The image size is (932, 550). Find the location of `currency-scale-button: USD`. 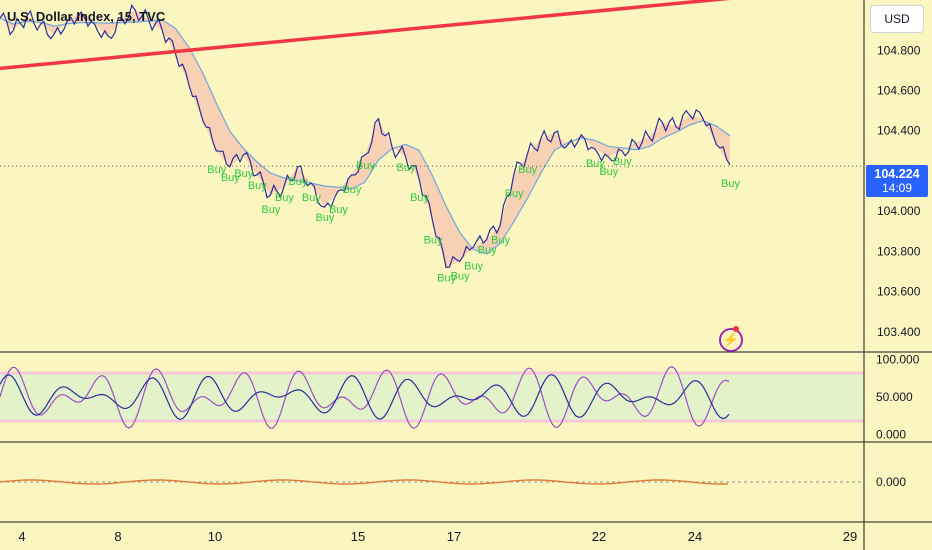

currency-scale-button: USD is located at coordinates (897, 19).